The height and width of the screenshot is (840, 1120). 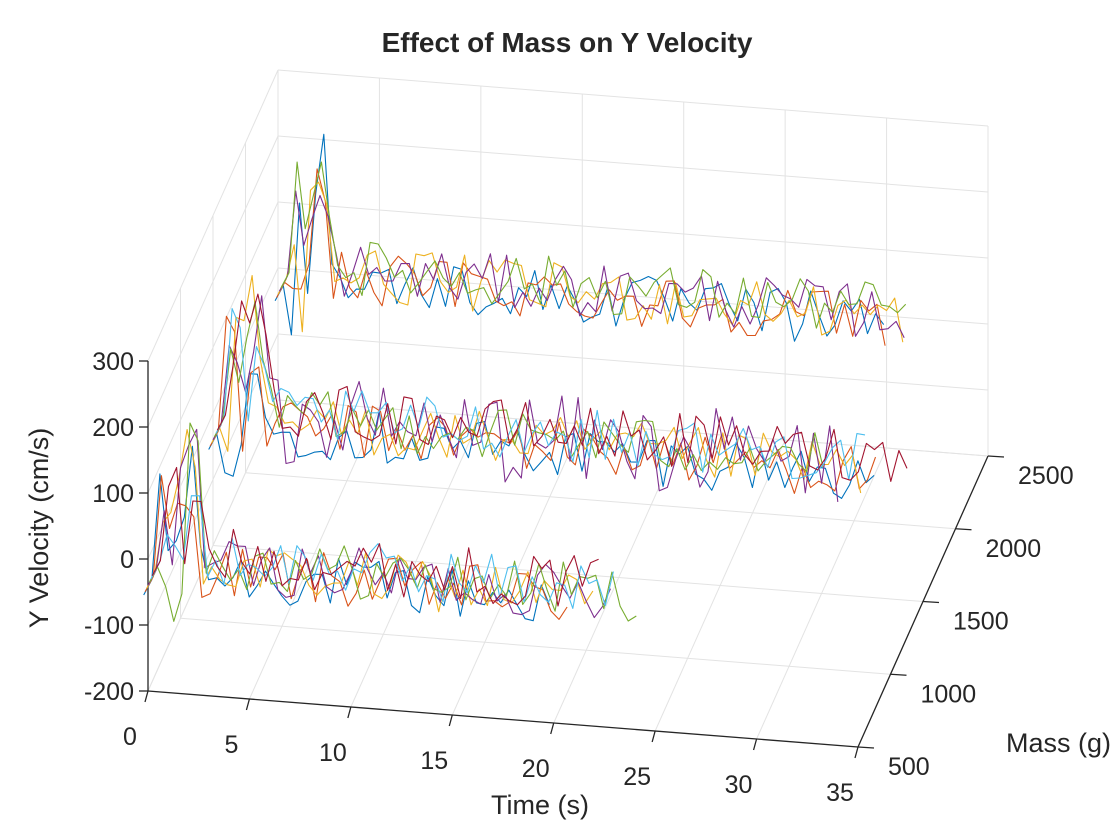 What do you see at coordinates (909, 767) in the screenshot?
I see `y-tick-label: 500` at bounding box center [909, 767].